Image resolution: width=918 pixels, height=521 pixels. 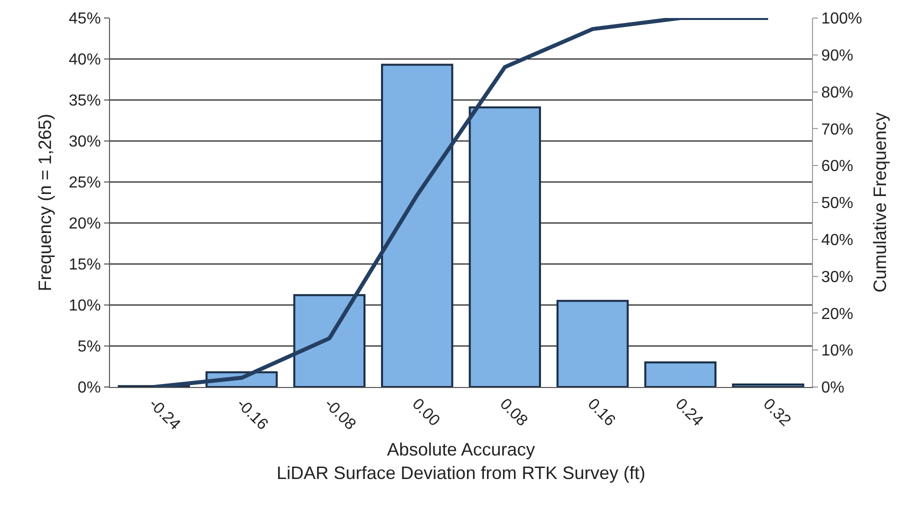 I want to click on y-tick-label: 15%, so click(x=84, y=265).